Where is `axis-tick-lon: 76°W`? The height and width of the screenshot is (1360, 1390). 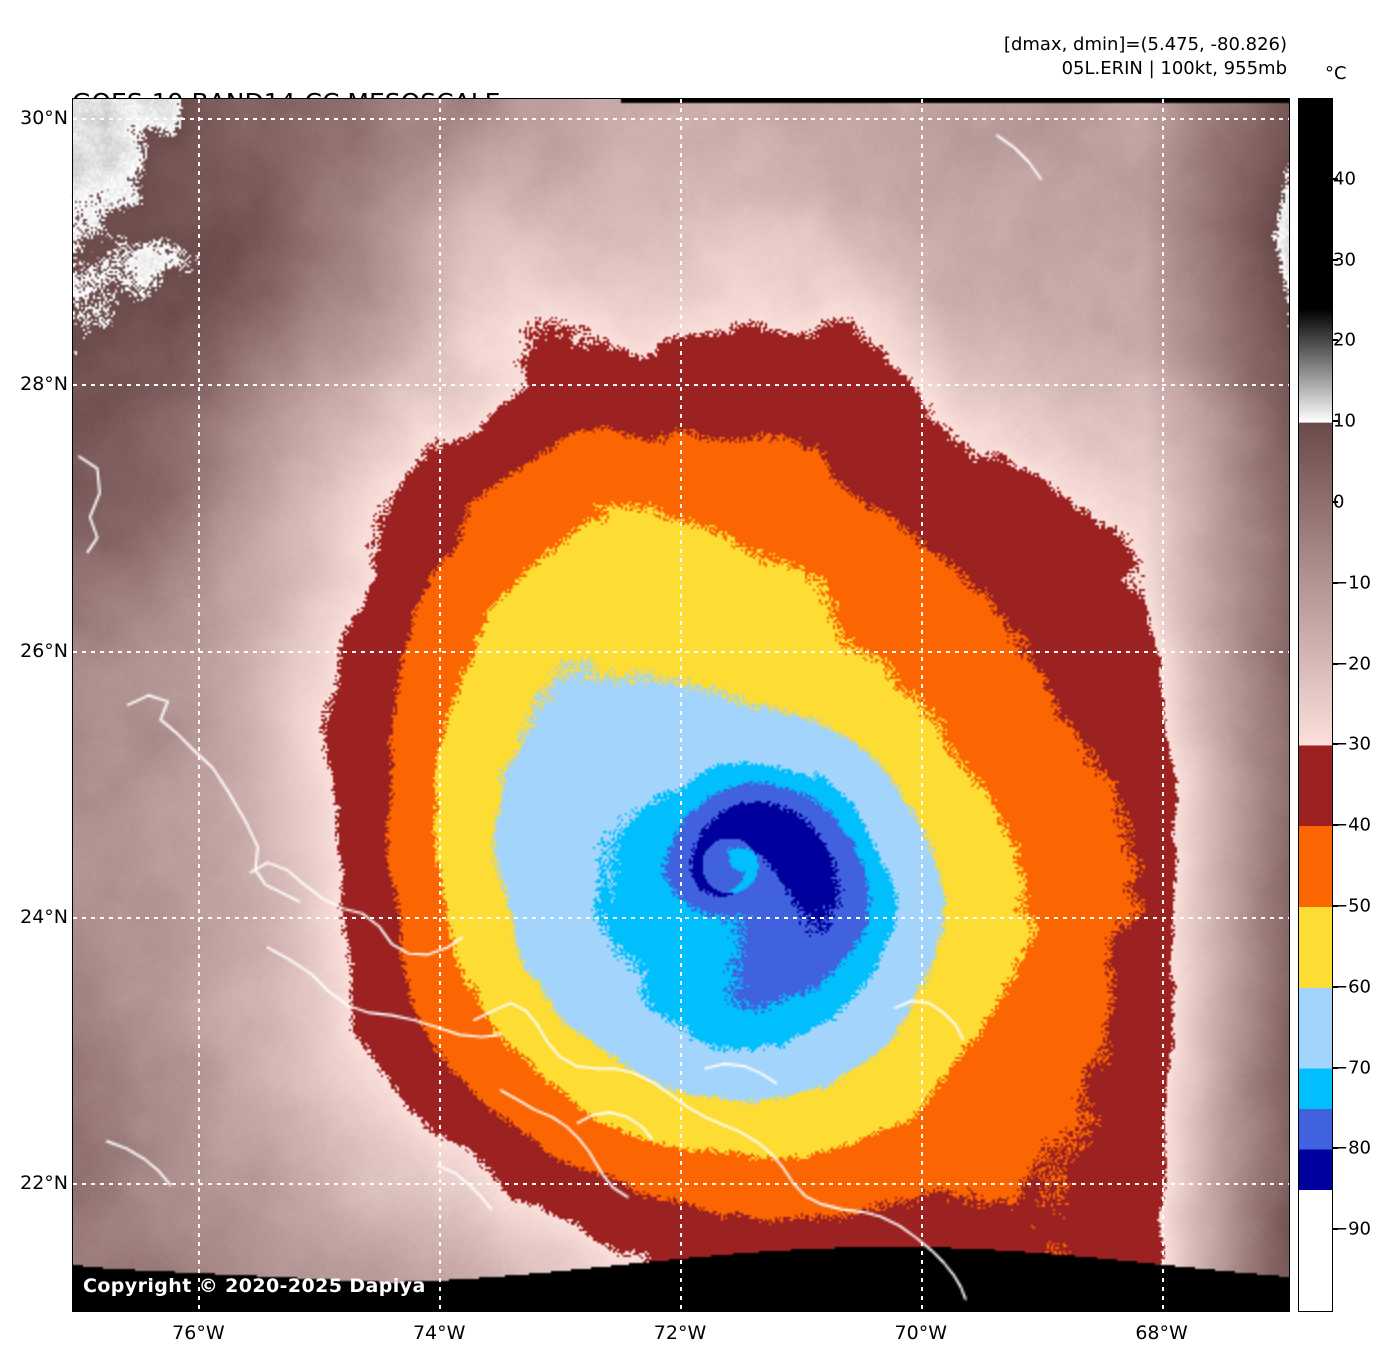
axis-tick-lon: 76°W is located at coordinates (198, 1333).